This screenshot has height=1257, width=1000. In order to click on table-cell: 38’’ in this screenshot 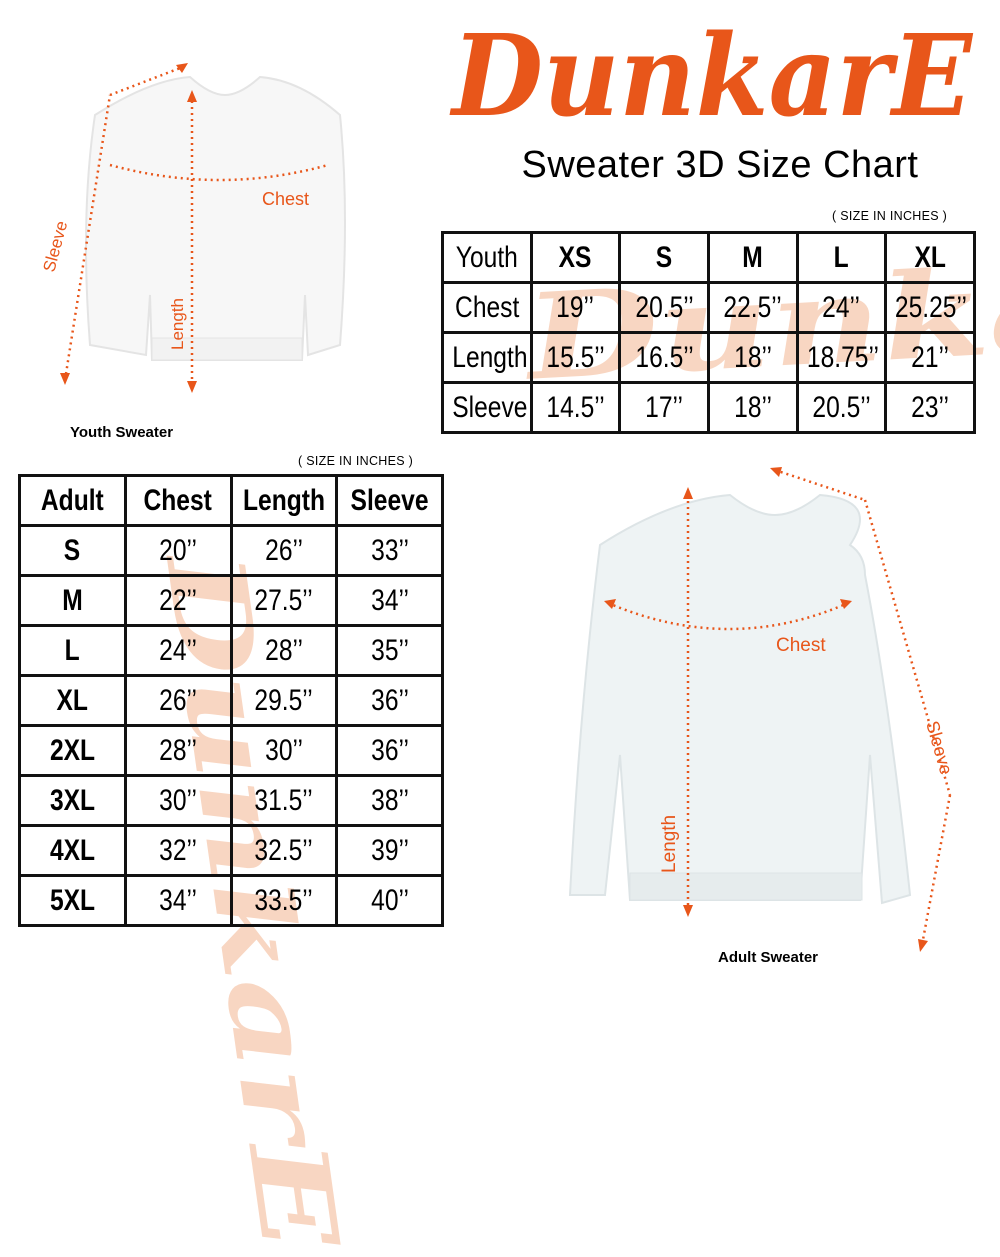, I will do `click(389, 800)`.